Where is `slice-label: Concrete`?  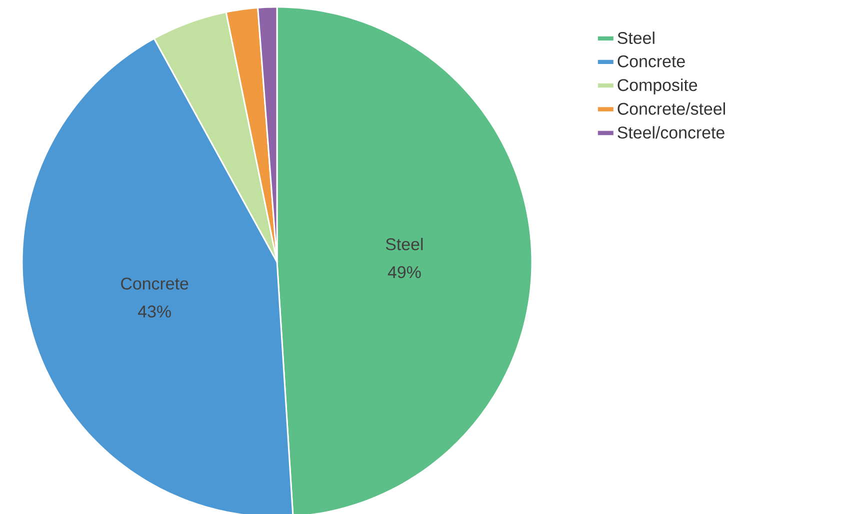
slice-label: Concrete is located at coordinates (154, 284).